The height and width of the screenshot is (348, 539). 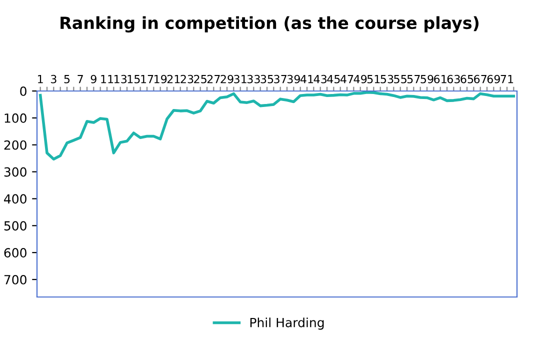 What do you see at coordinates (360, 79) in the screenshot?
I see `x-tick-label: 49` at bounding box center [360, 79].